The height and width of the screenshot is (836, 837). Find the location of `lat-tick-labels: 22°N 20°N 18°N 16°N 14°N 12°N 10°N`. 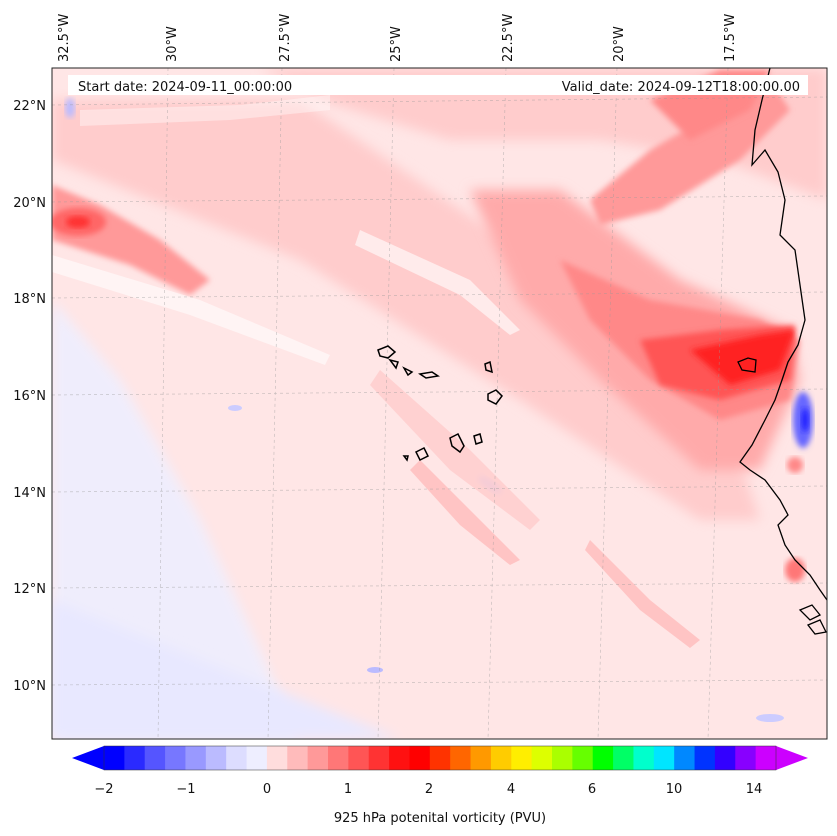

lat-tick-labels: 22°N 20°N 18°N 16°N 14°N 12°N 10°N is located at coordinates (29, 396).